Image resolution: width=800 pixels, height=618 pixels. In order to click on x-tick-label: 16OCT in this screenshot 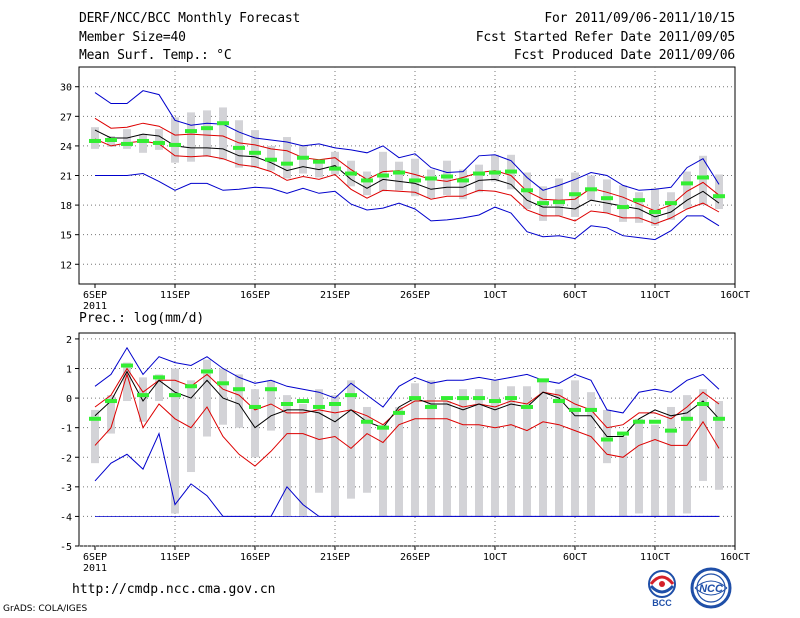, I will do `click(735, 557)`.